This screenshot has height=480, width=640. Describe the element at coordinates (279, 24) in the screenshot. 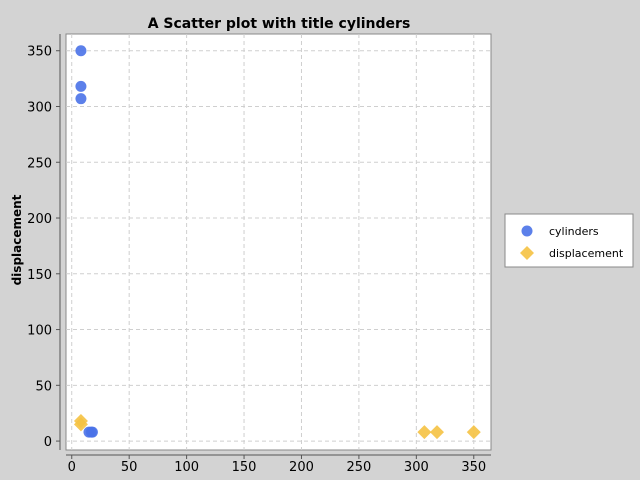

I see `chart-title: A Scatter plot with title cylinders` at that location.